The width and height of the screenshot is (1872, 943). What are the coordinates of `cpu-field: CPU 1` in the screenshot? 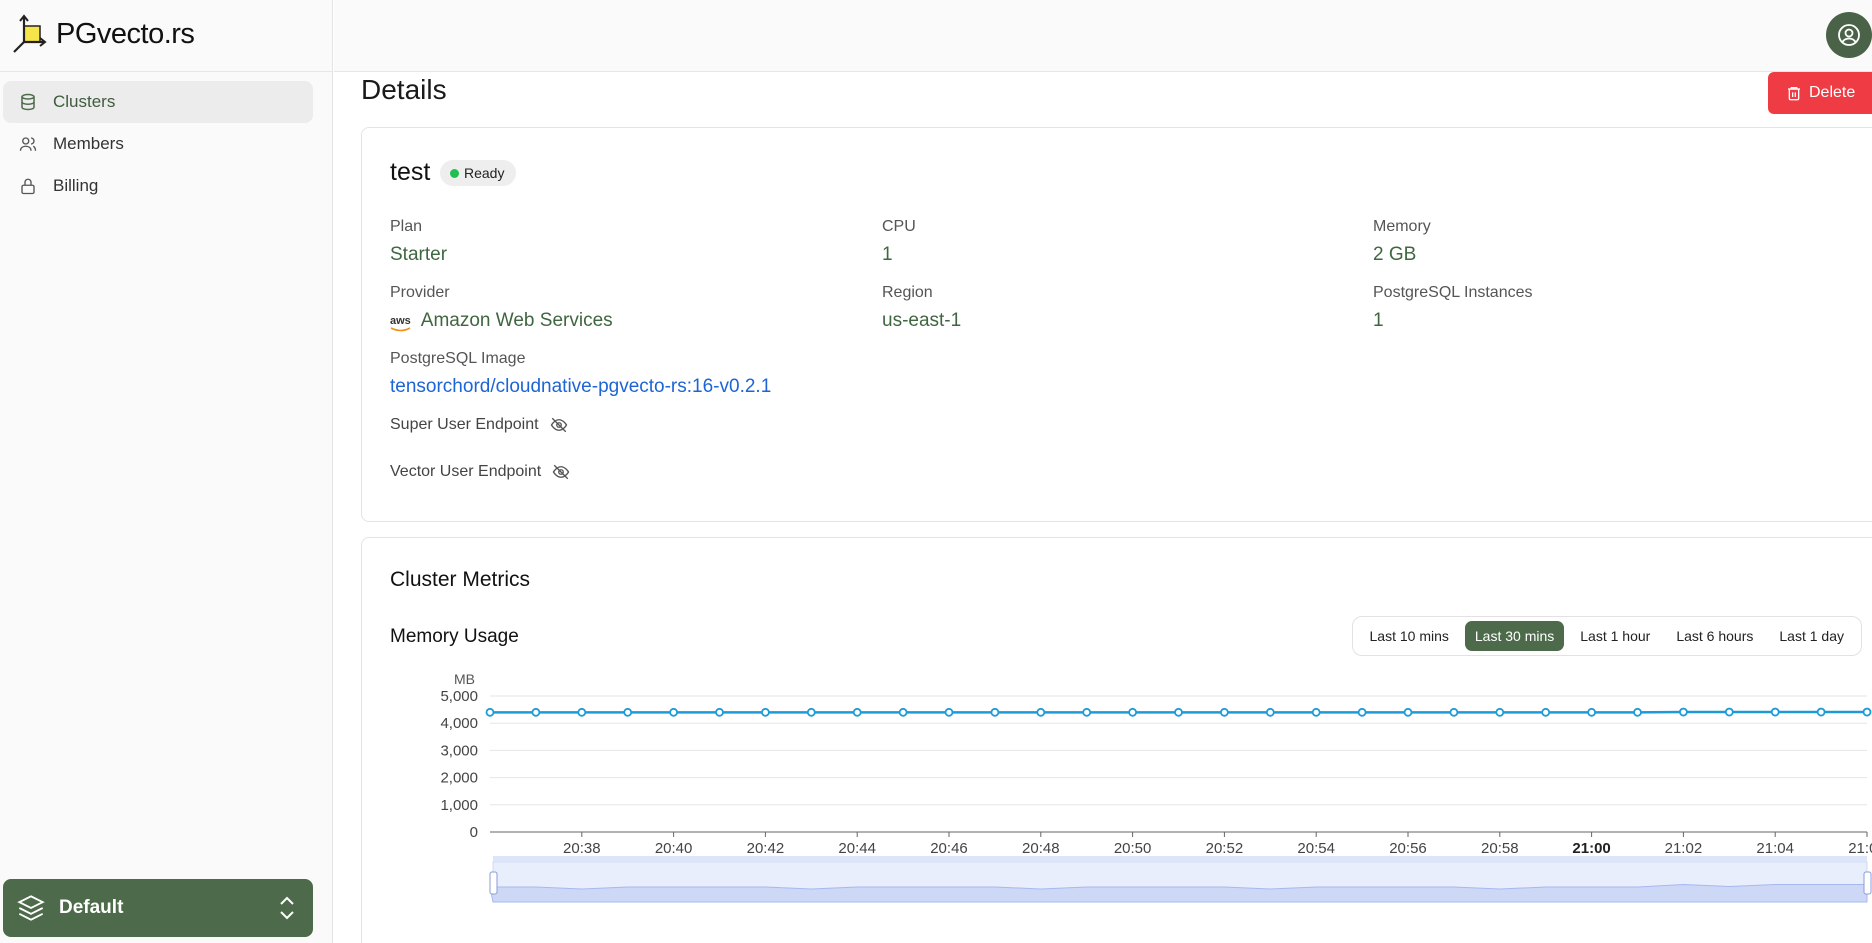 It's located at (899, 242).